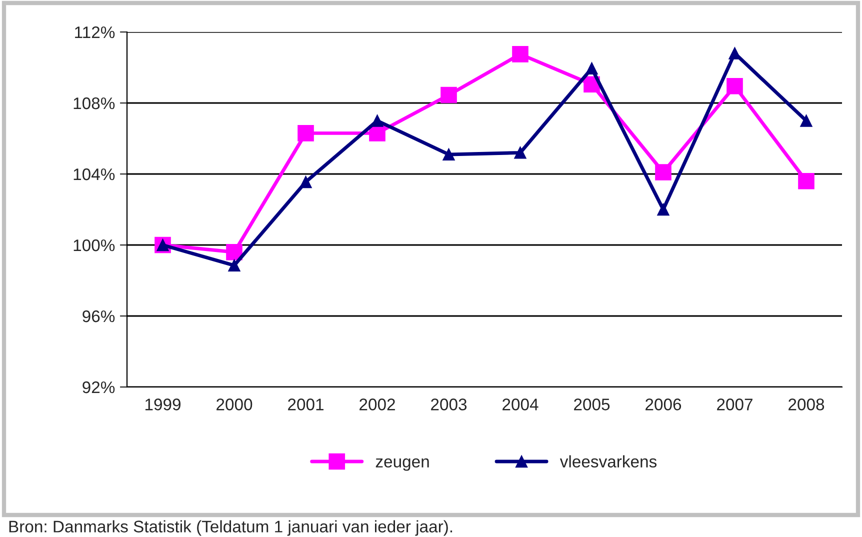 Image resolution: width=862 pixels, height=537 pixels. I want to click on y-tick-label: 92%, so click(98, 387).